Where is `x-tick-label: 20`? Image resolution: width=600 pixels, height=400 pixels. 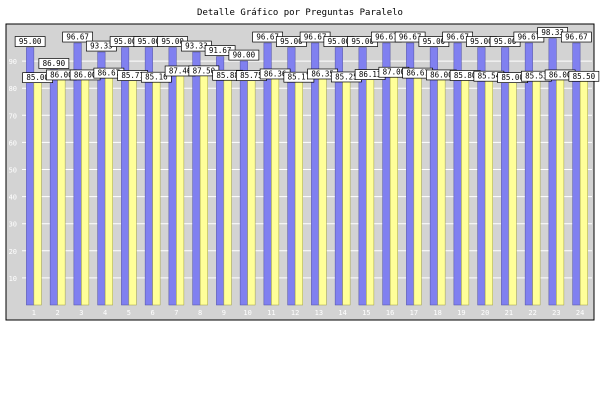
x-tick-label: 20 is located at coordinates (485, 313).